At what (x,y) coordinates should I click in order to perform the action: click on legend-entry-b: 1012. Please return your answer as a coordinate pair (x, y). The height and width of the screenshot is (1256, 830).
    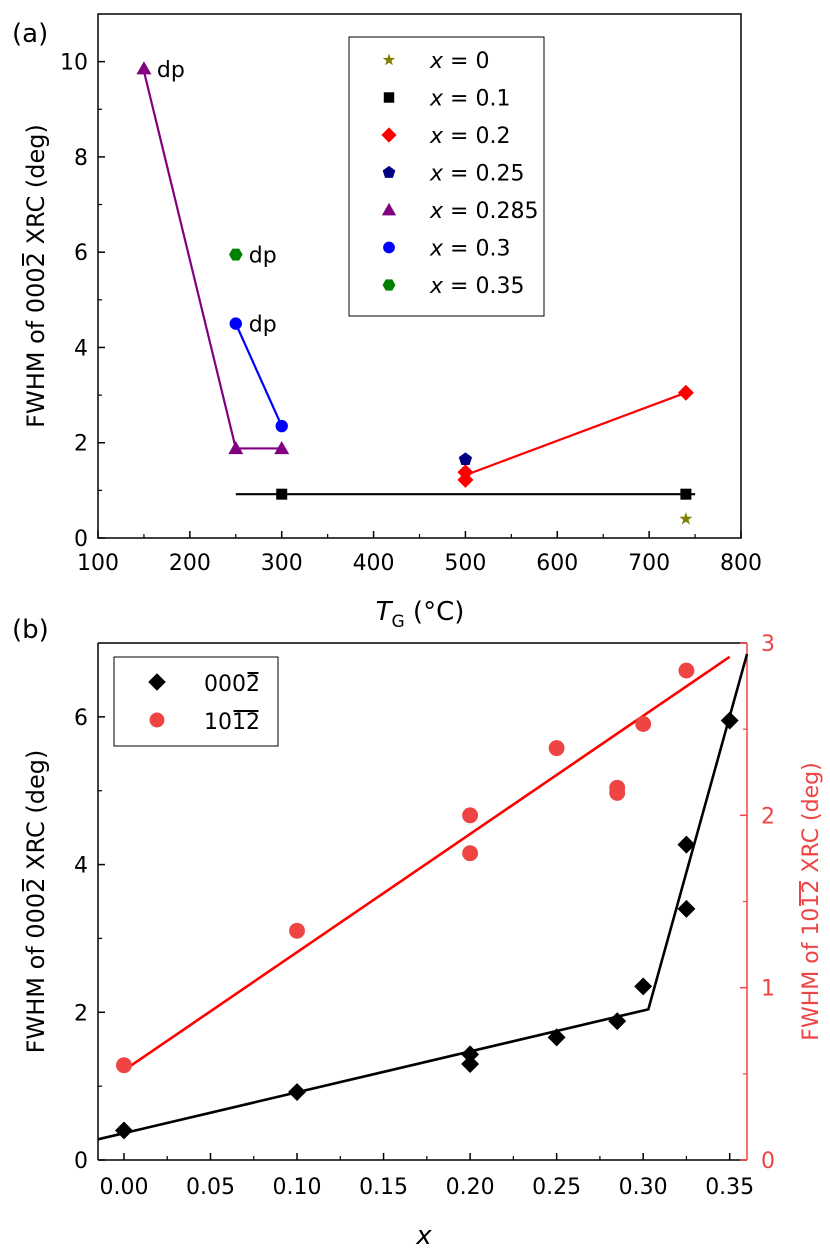
    Looking at the image, I should click on (232, 722).